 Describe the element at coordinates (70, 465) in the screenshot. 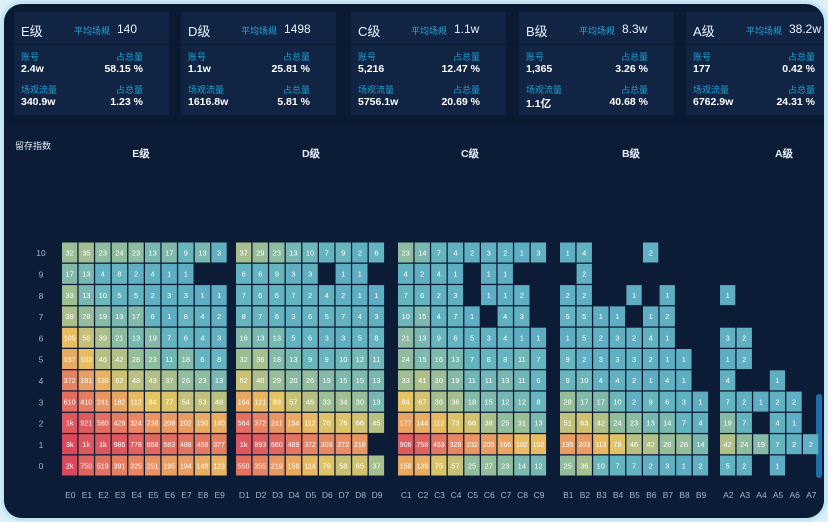

I see `cell-value: 2k` at that location.